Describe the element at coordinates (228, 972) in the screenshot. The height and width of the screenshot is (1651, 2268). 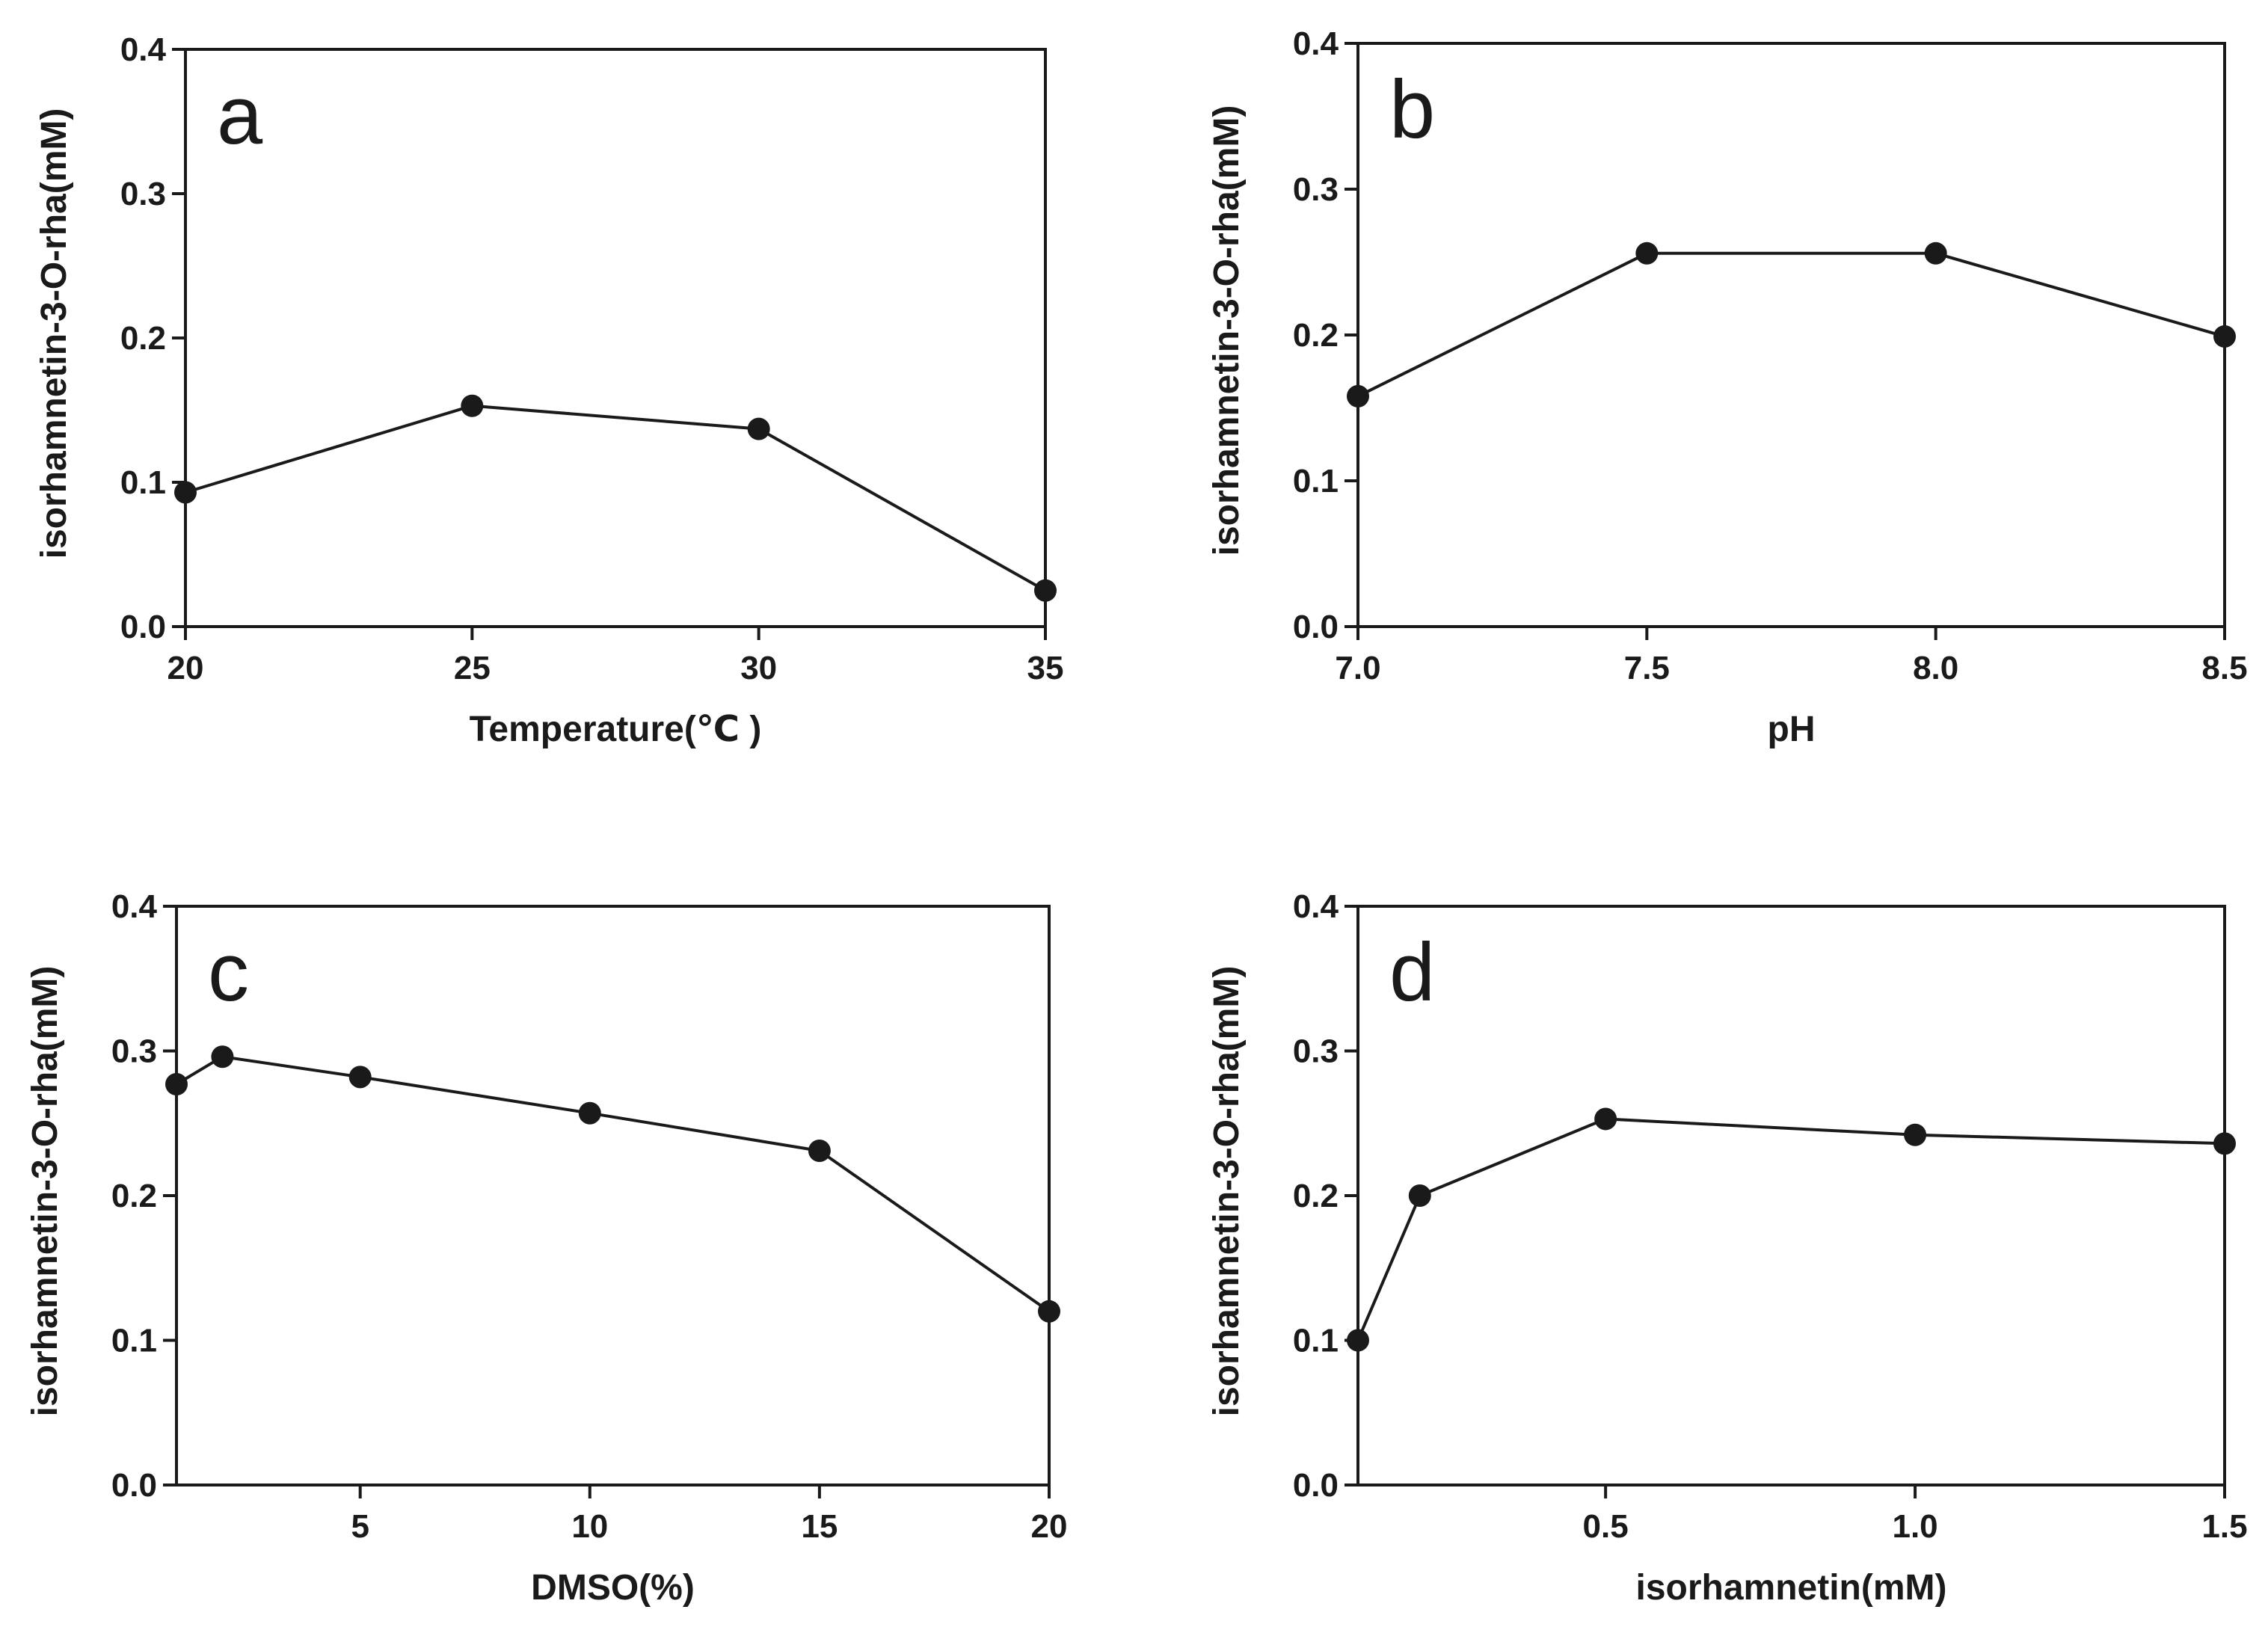
I see `panel-label: c` at that location.